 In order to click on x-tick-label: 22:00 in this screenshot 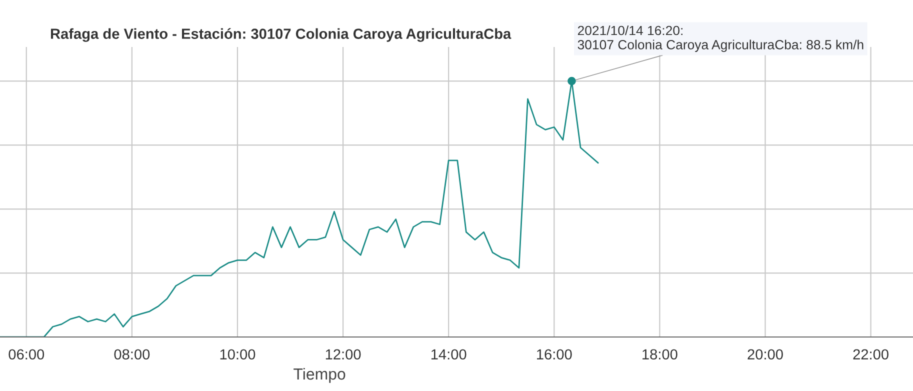, I will do `click(870, 354)`.